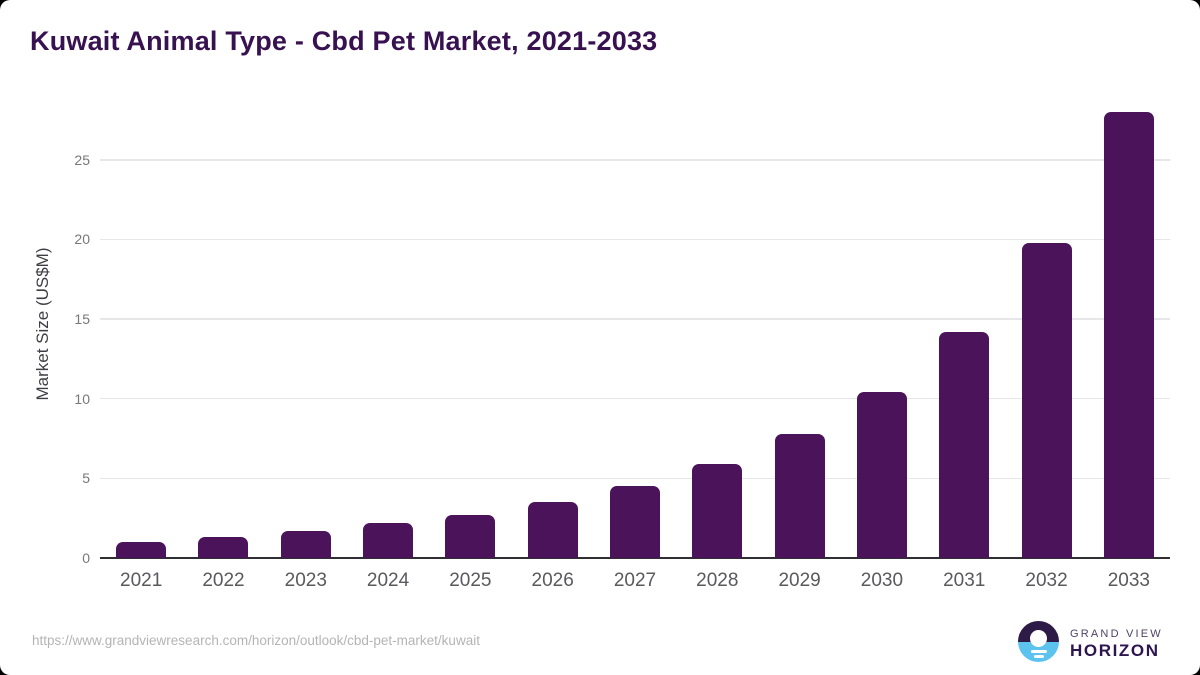 Image resolution: width=1200 pixels, height=675 pixels. I want to click on y-tick-label-20: 20, so click(82, 239).